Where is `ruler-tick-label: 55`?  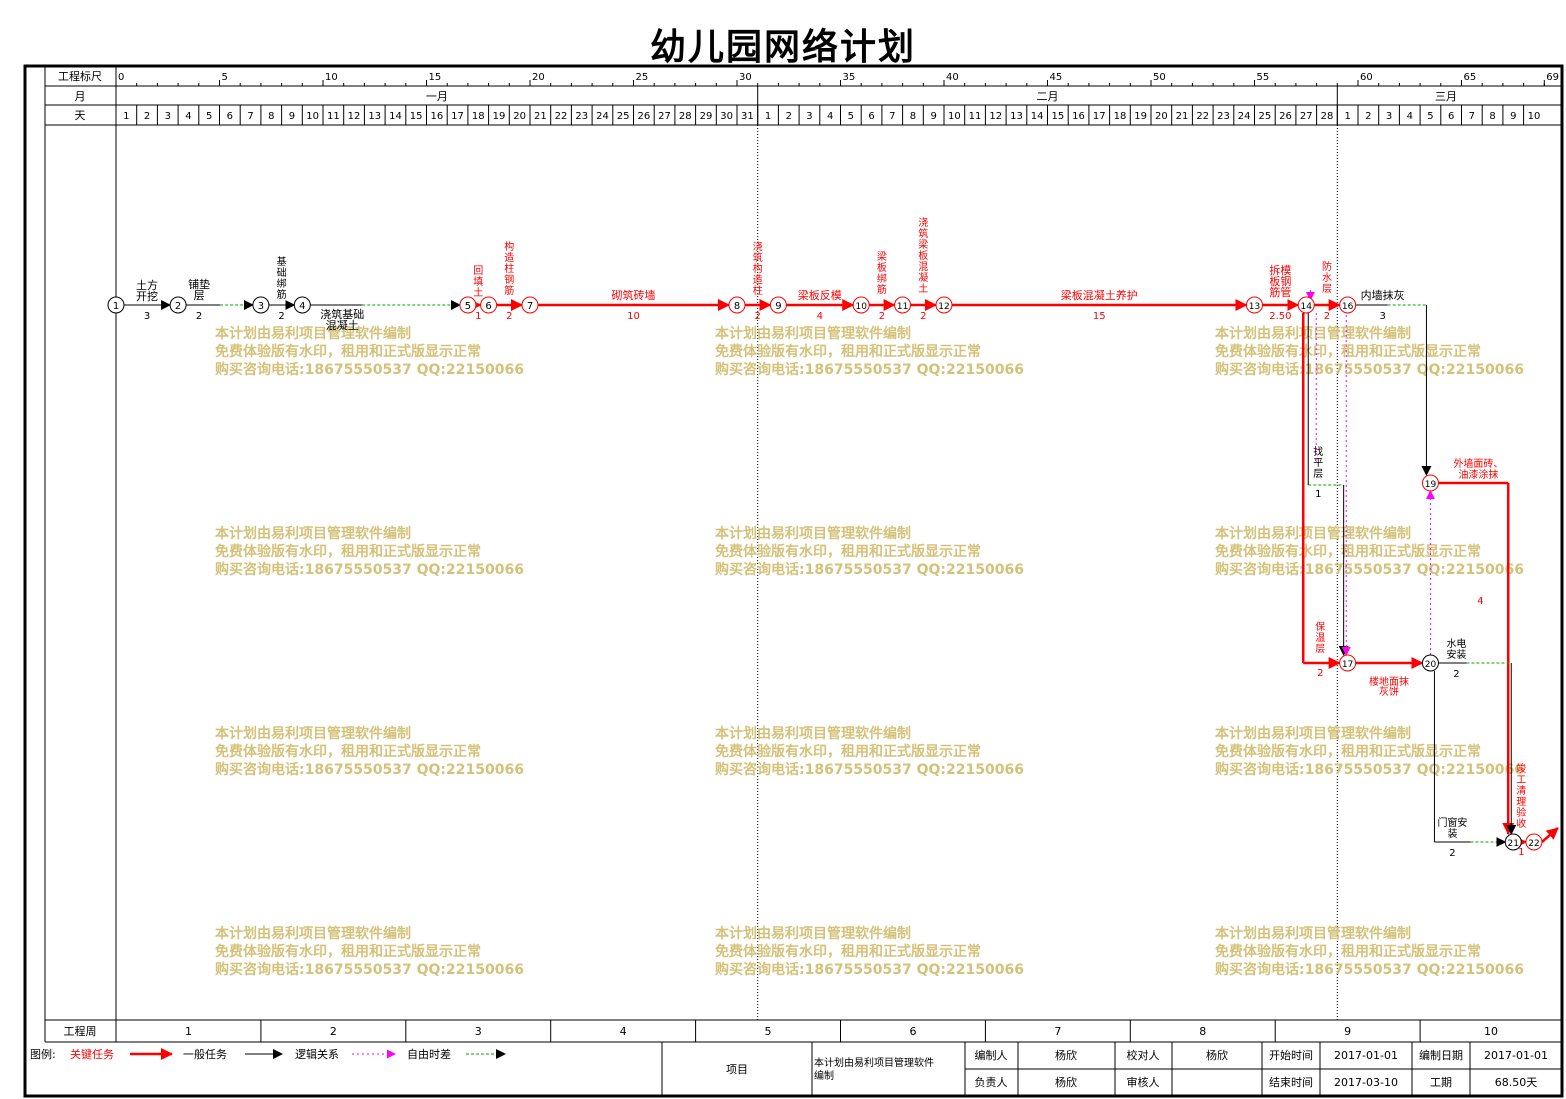
ruler-tick-label: 55 is located at coordinates (1263, 77).